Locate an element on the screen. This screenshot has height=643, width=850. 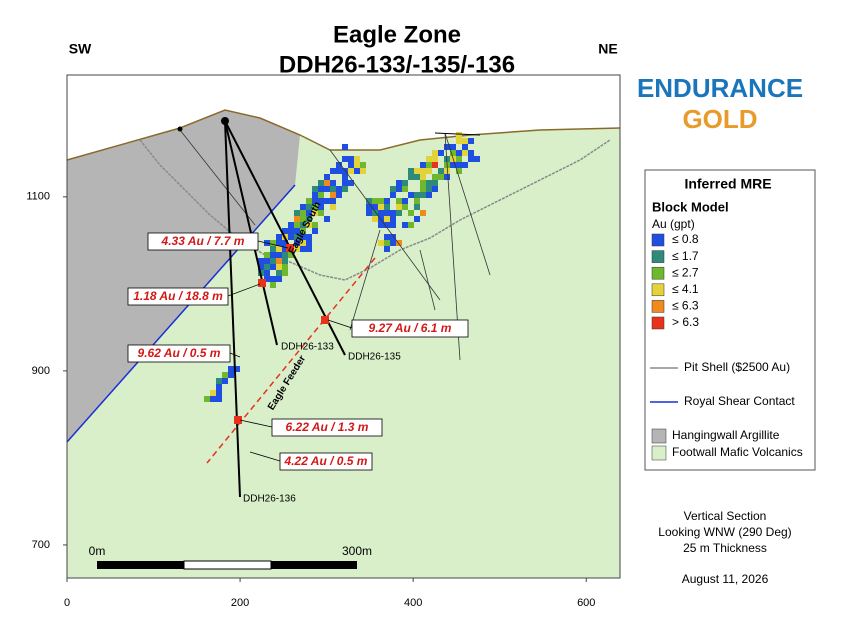
intercept-label: 6.22 Au / 1.3 m is located at coordinates (327, 427).